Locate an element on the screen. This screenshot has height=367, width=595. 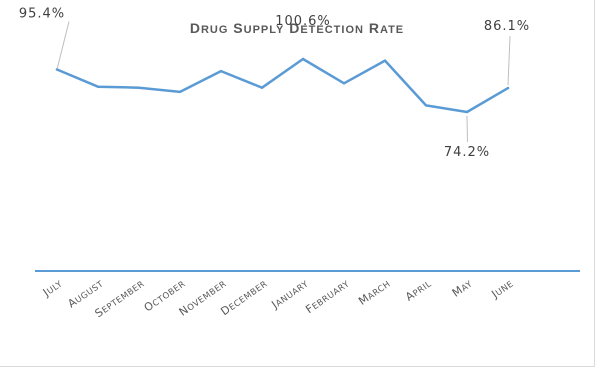
series-line is located at coordinates (282, 85).